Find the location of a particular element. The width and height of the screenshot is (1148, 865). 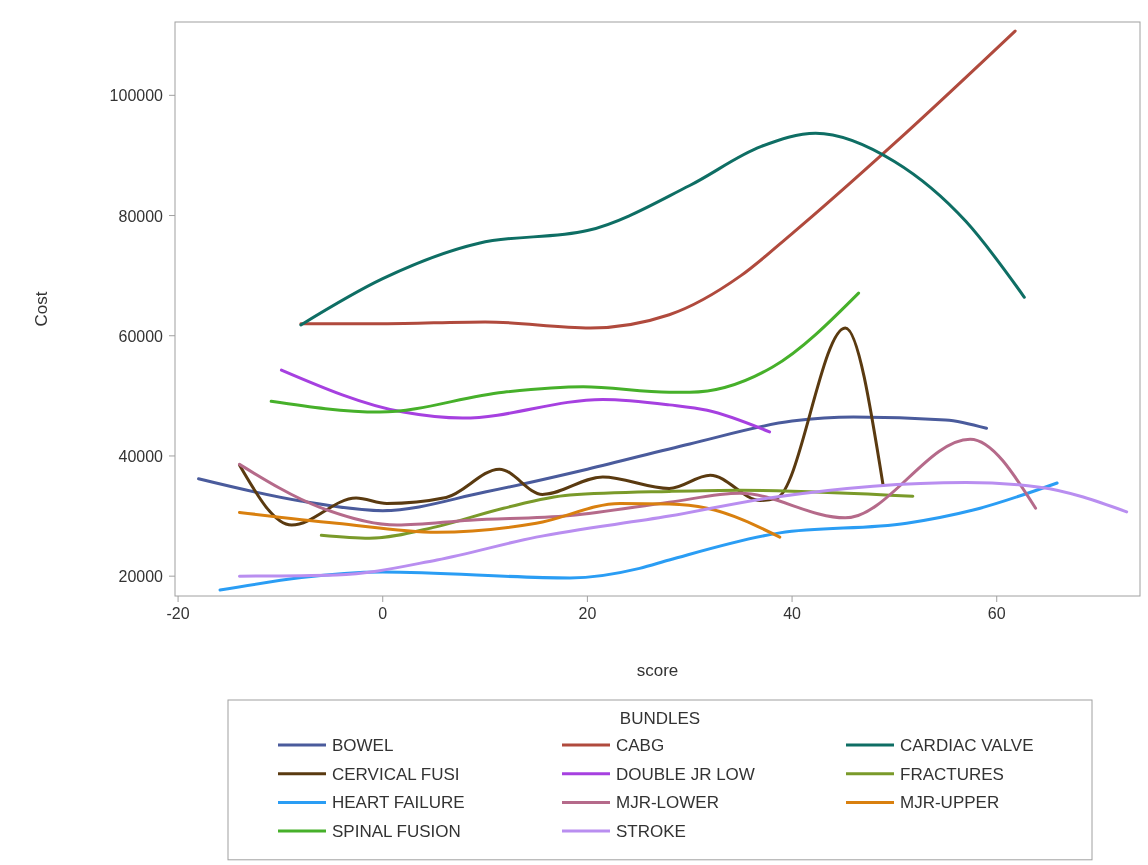

y-axis-title: Cost is located at coordinates (41, 309).